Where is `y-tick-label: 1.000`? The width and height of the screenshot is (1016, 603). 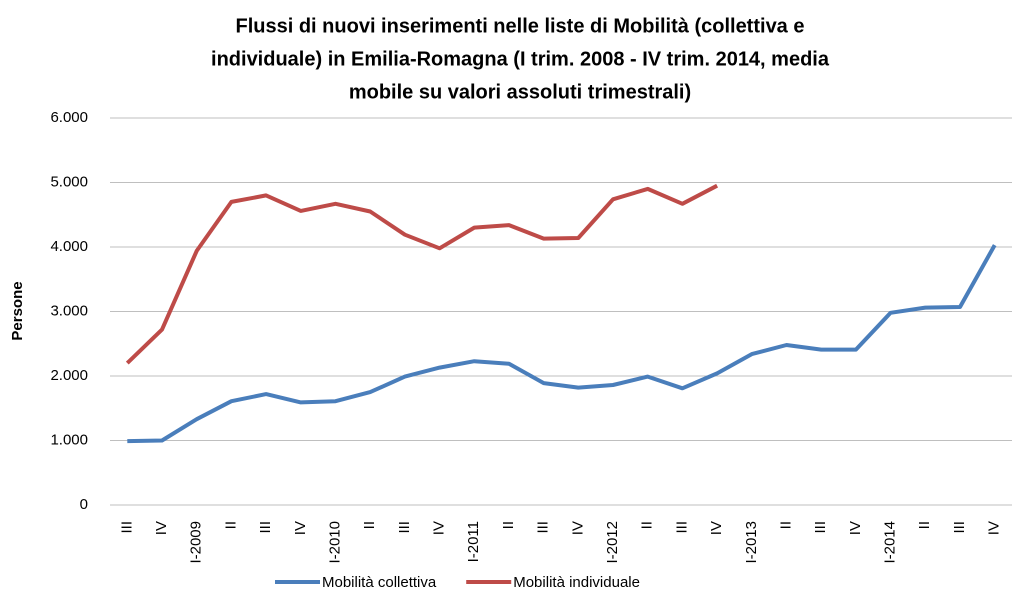 y-tick-label: 1.000 is located at coordinates (69, 439).